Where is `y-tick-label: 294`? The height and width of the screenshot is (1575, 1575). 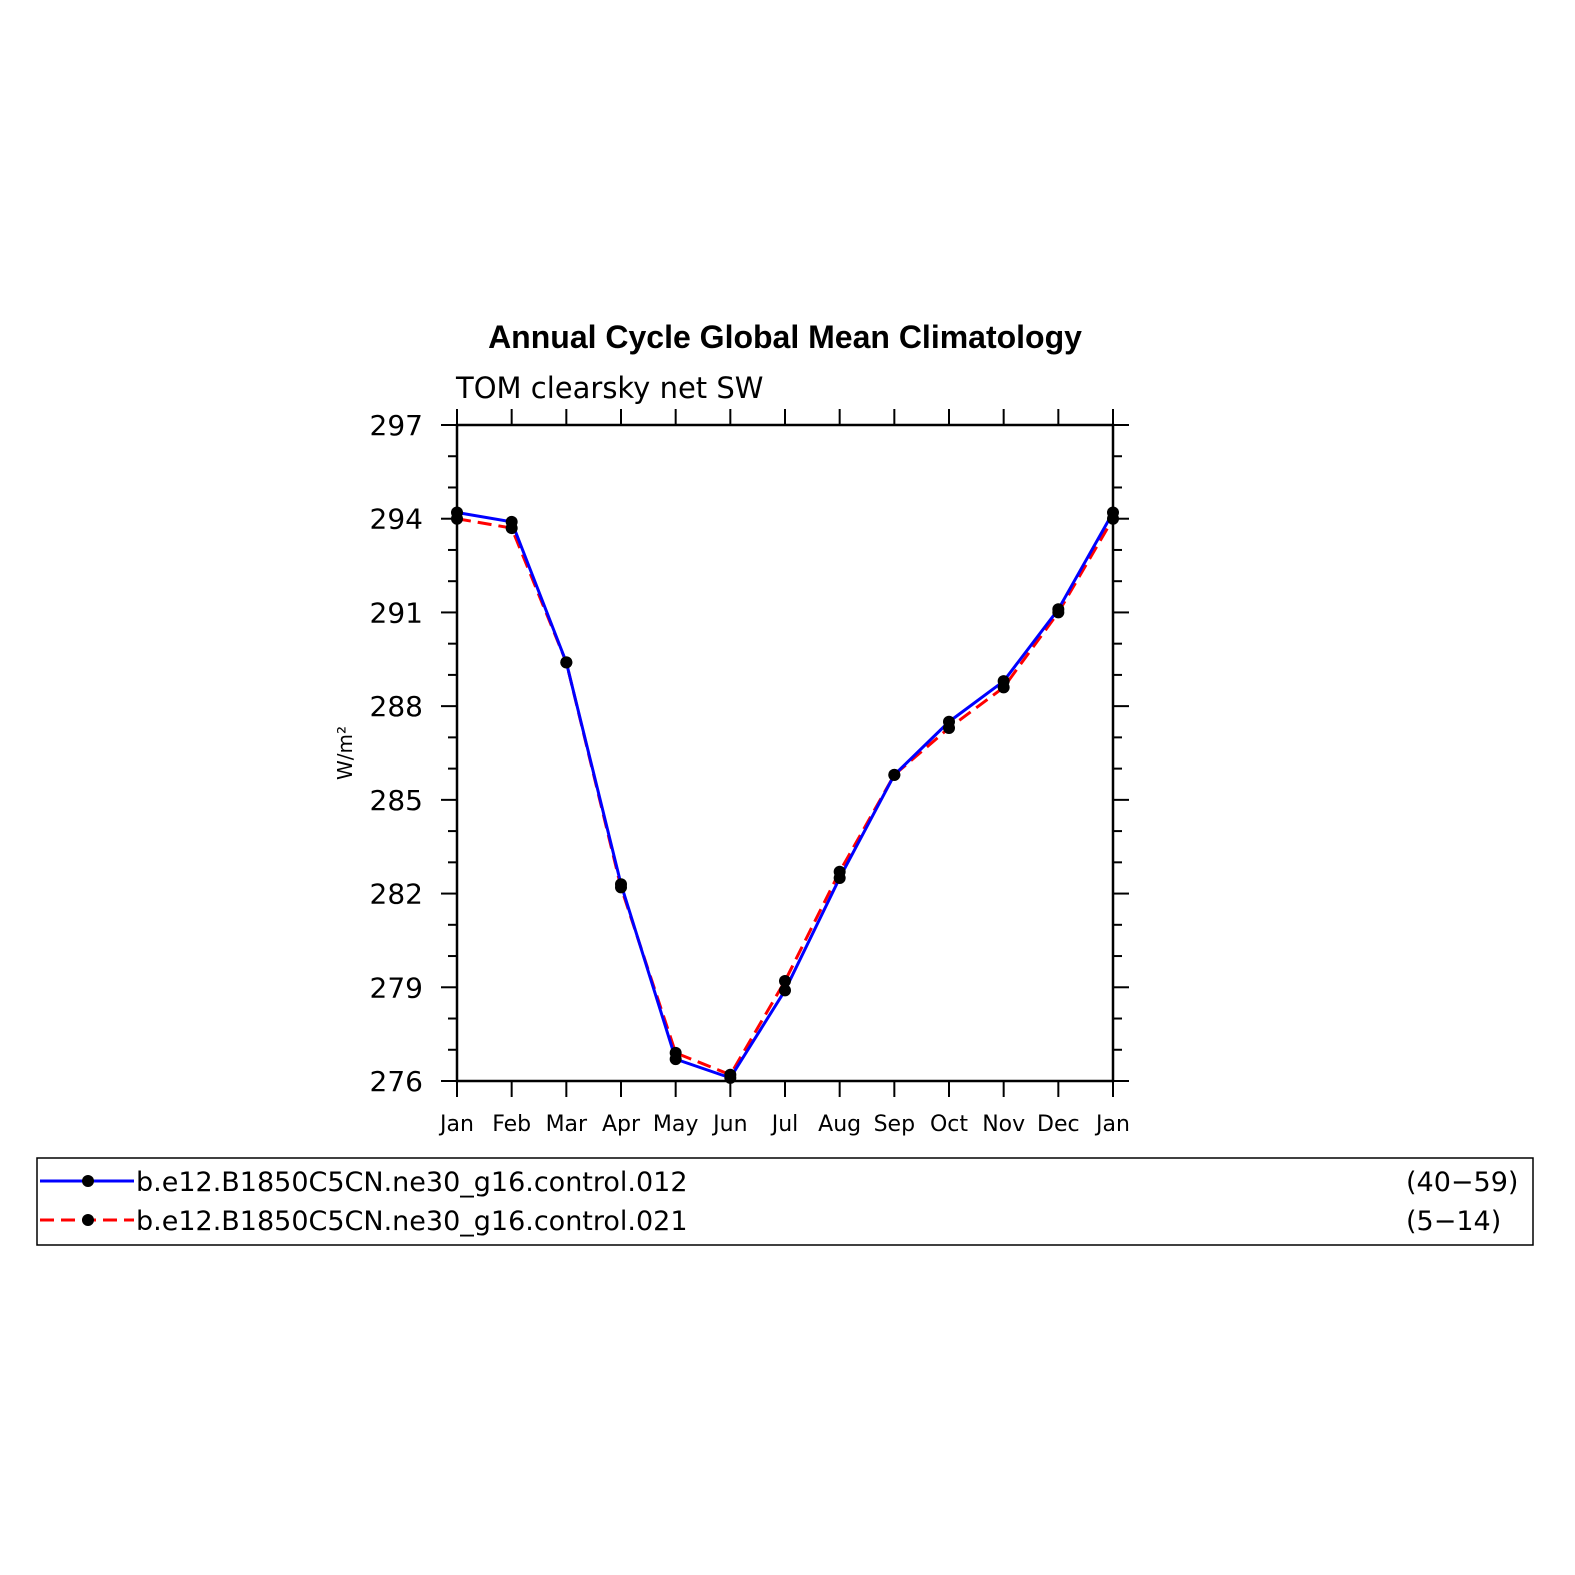
y-tick-label: 294 is located at coordinates (396, 519).